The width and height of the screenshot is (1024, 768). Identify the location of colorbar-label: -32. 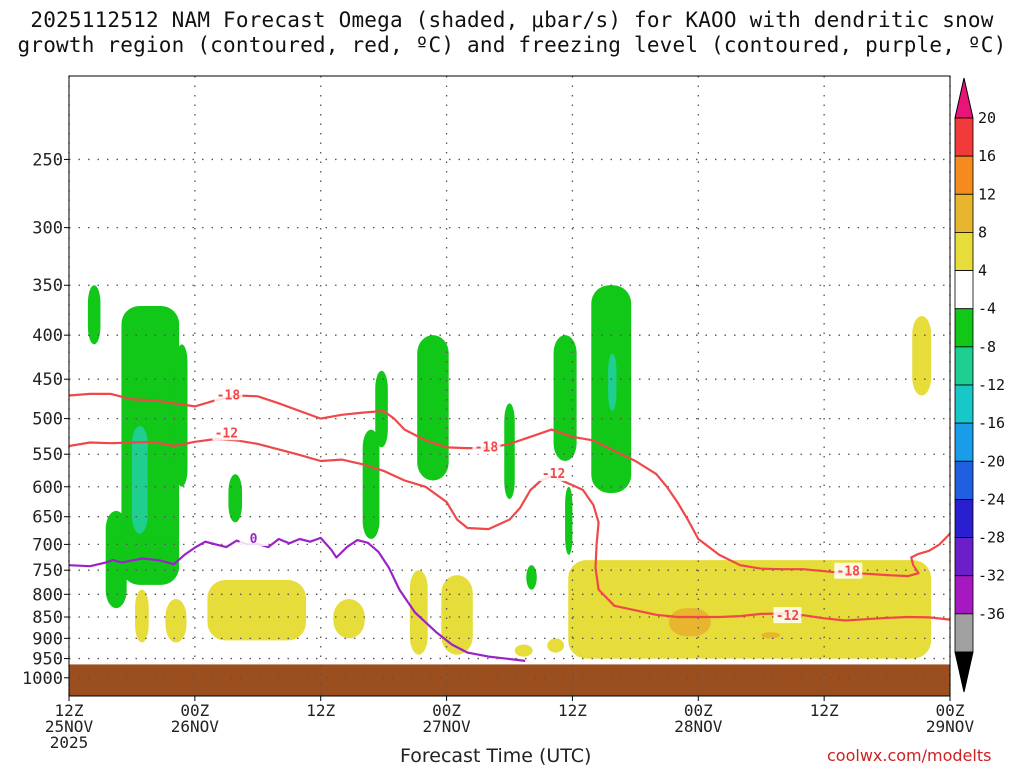
(991, 576).